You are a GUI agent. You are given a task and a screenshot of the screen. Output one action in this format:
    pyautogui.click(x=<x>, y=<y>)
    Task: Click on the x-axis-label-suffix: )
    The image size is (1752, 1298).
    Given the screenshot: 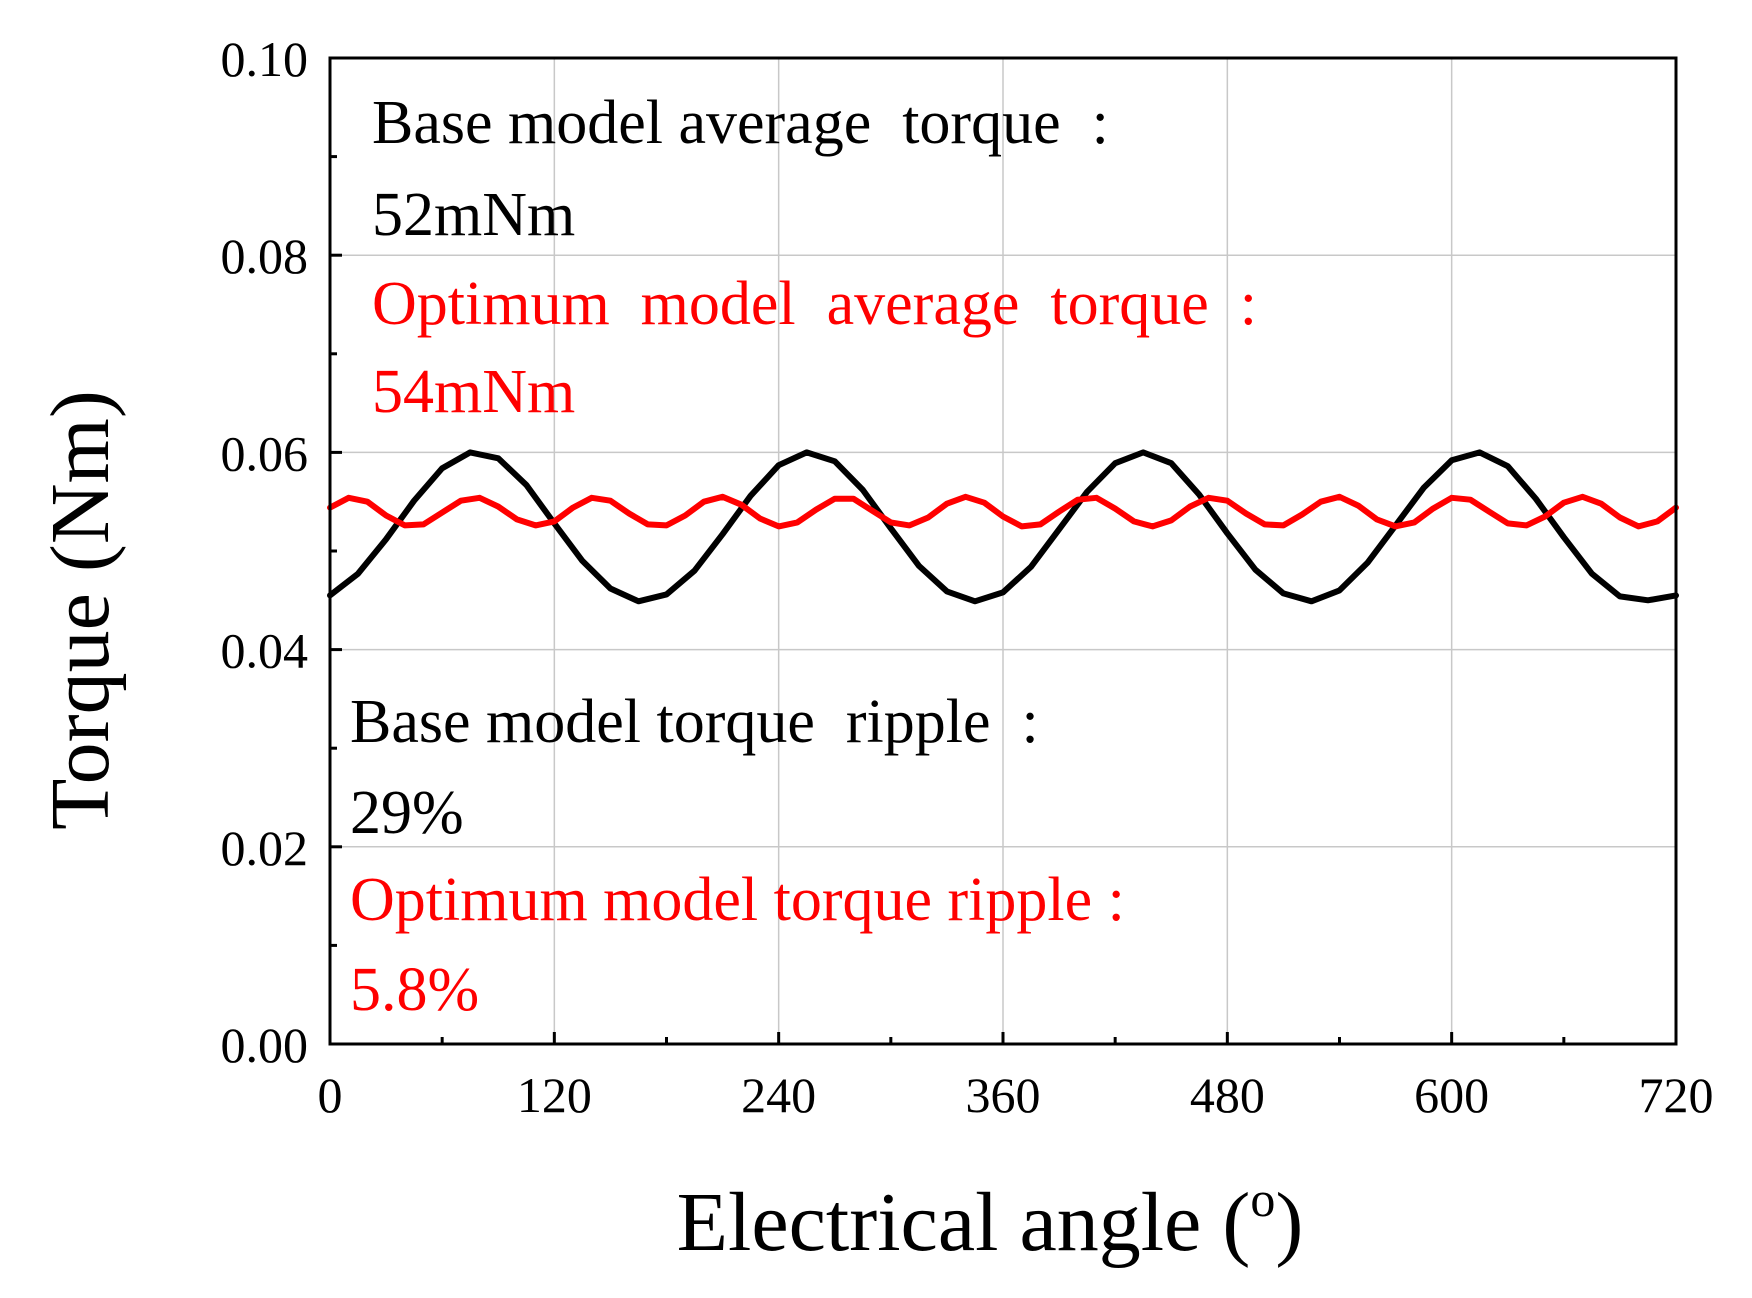 What is the action you would take?
    pyautogui.click(x=1289, y=1222)
    